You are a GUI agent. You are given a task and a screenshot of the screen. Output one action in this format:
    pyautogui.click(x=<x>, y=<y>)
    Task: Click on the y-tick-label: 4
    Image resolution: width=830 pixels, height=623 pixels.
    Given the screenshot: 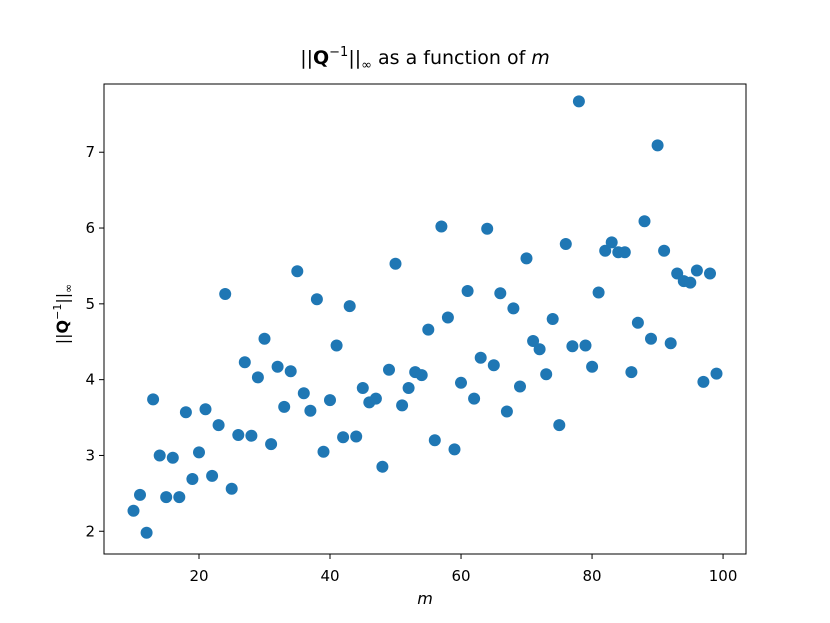 What is the action you would take?
    pyautogui.click(x=90, y=380)
    